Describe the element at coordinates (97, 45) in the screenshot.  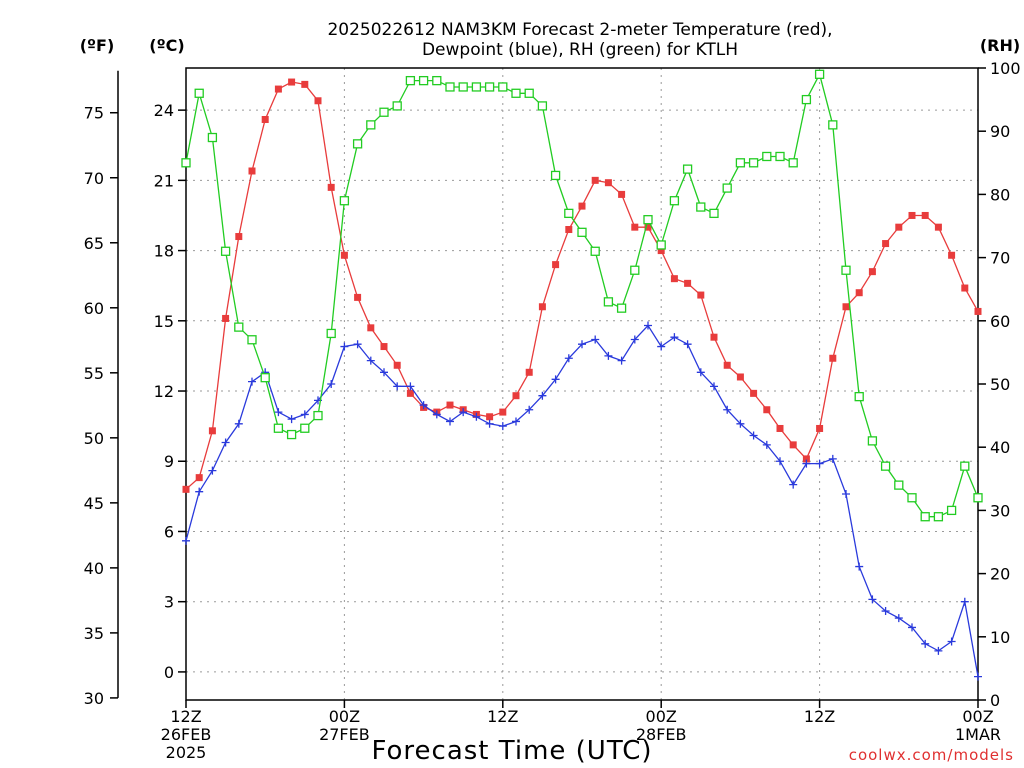
I see `fahrenheit-unit-label: (ºF)` at that location.